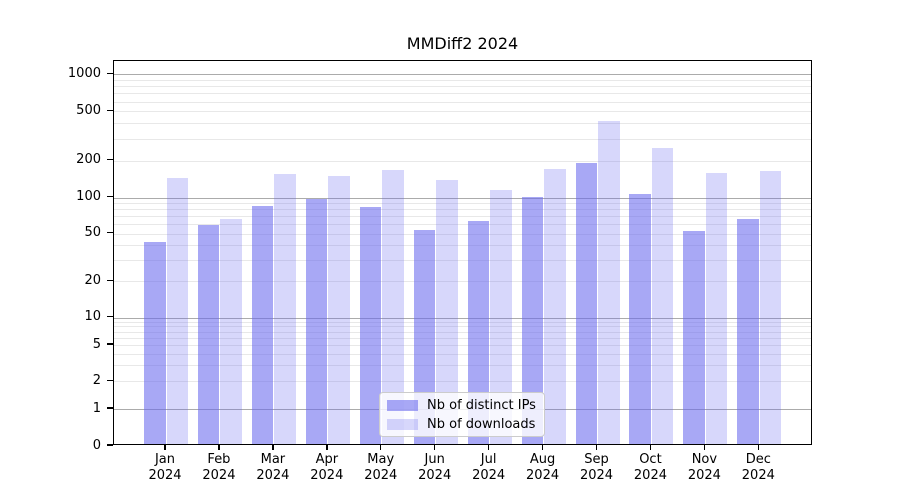 Image resolution: width=900 pixels, height=500 pixels. I want to click on y-tick-label: 2, so click(96, 380).